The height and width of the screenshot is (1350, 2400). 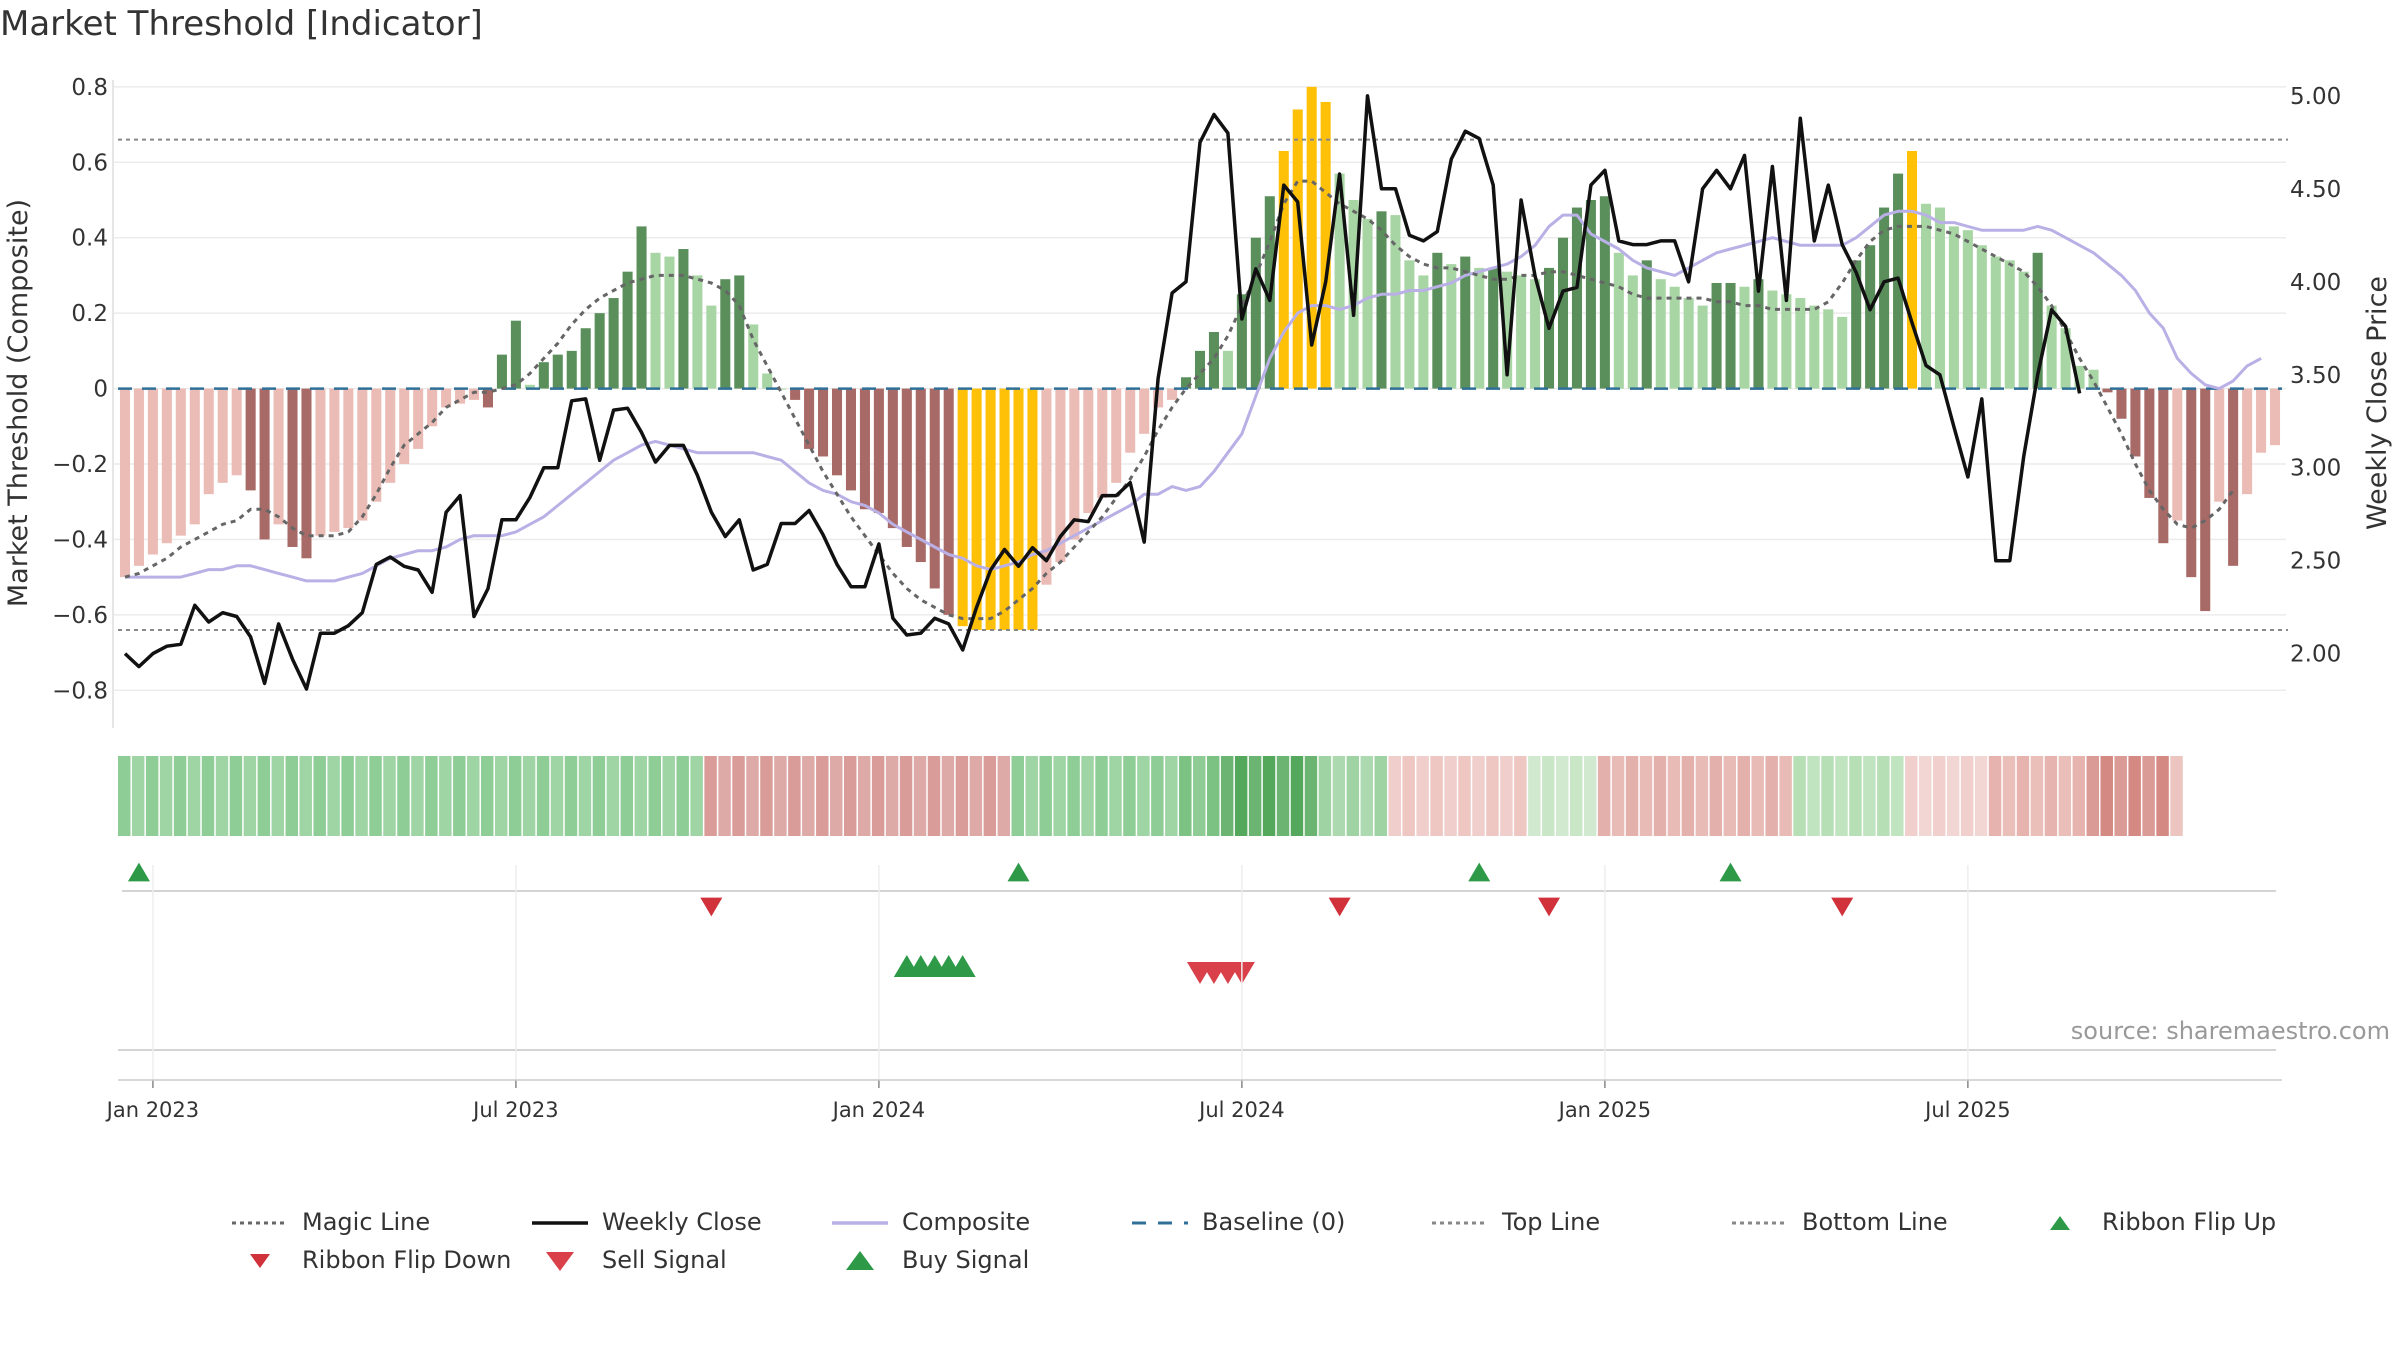 What do you see at coordinates (2315, 469) in the screenshot?
I see `right-tick-label: 3.00` at bounding box center [2315, 469].